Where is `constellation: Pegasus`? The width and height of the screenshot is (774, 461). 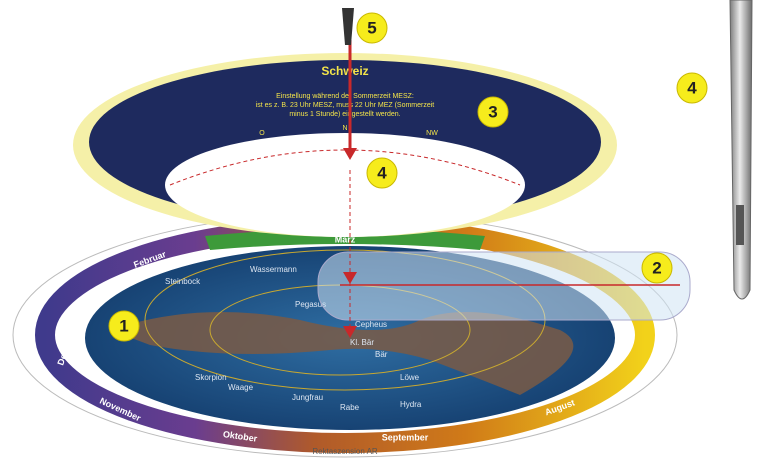
constellation: Pegasus is located at coordinates (310, 304).